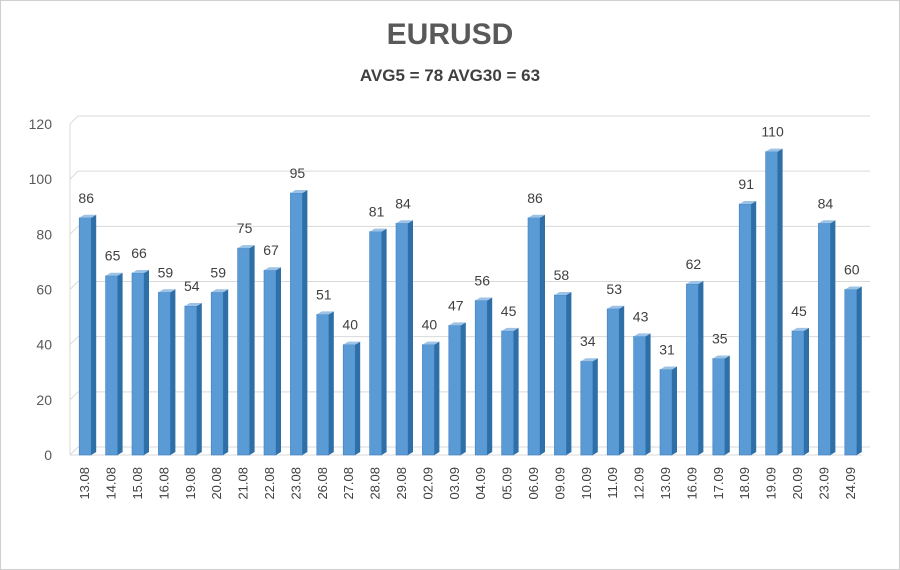  What do you see at coordinates (350, 325) in the screenshot?
I see `data-label: 40` at bounding box center [350, 325].